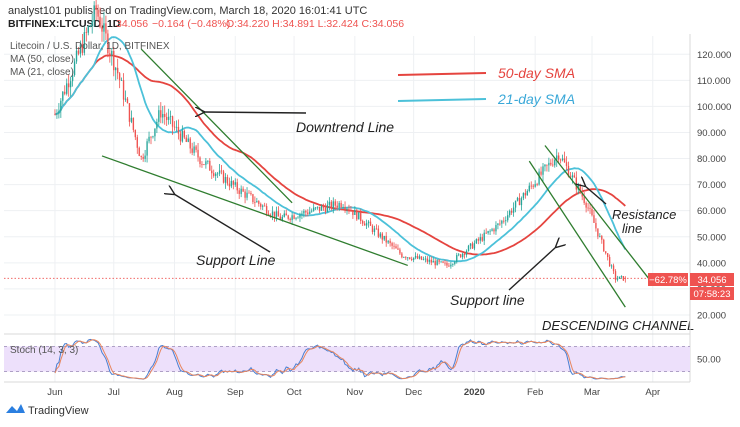 The image size is (740, 427). I want to click on time-axis: Jun Jul Aug Sep Oct Nov Dec 2020 Feb Mar Apr, so click(347, 389).